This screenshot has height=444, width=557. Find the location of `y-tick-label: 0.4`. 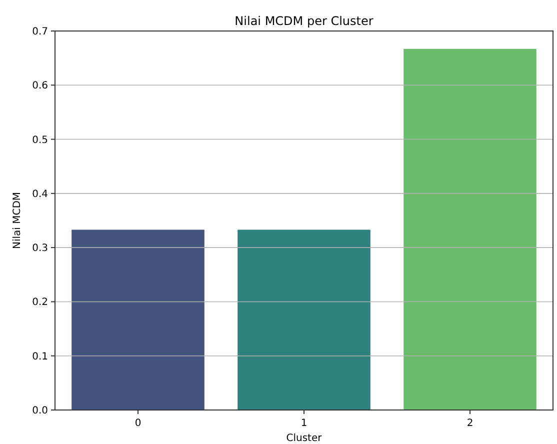

y-tick-label: 0.4 is located at coordinates (40, 194).